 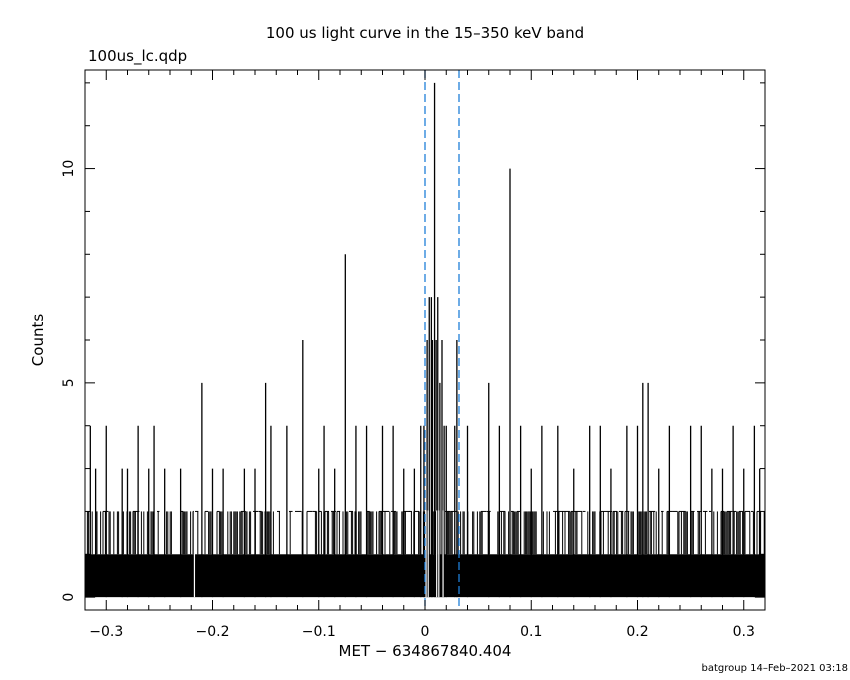 What do you see at coordinates (137, 56) in the screenshot?
I see `file-label: 100us_lc.qdp` at bounding box center [137, 56].